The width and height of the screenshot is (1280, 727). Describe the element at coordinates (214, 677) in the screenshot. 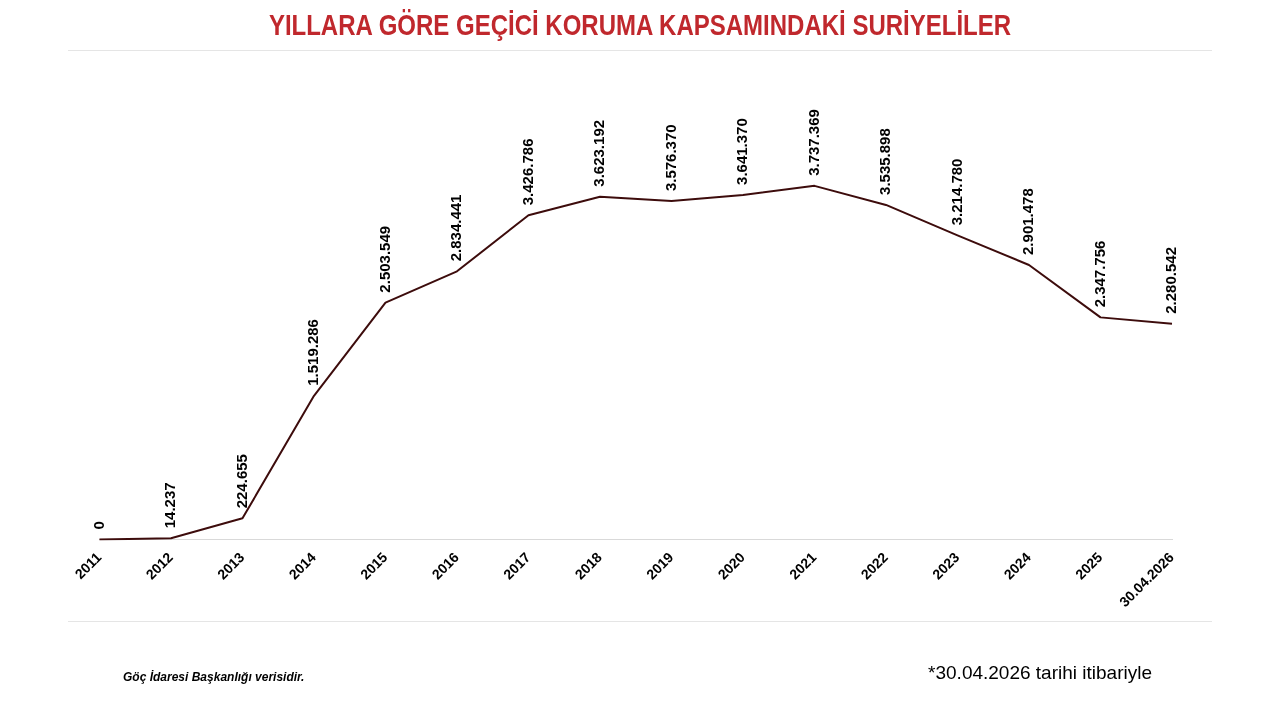

I see `text: Göç İdaresi Başkanlığı verisidir.` at that location.